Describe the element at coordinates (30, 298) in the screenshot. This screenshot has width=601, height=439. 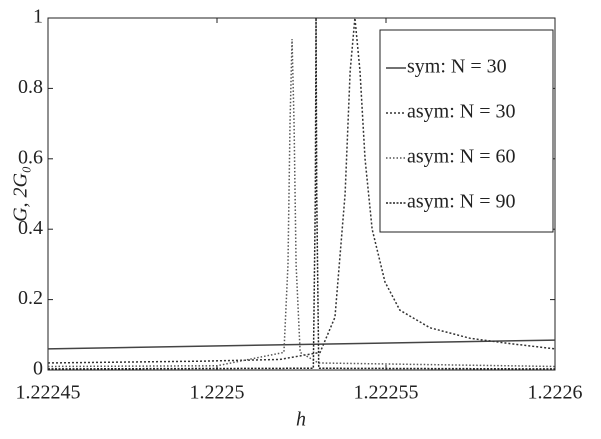
I see `y-tick-label: 0.2` at that location.